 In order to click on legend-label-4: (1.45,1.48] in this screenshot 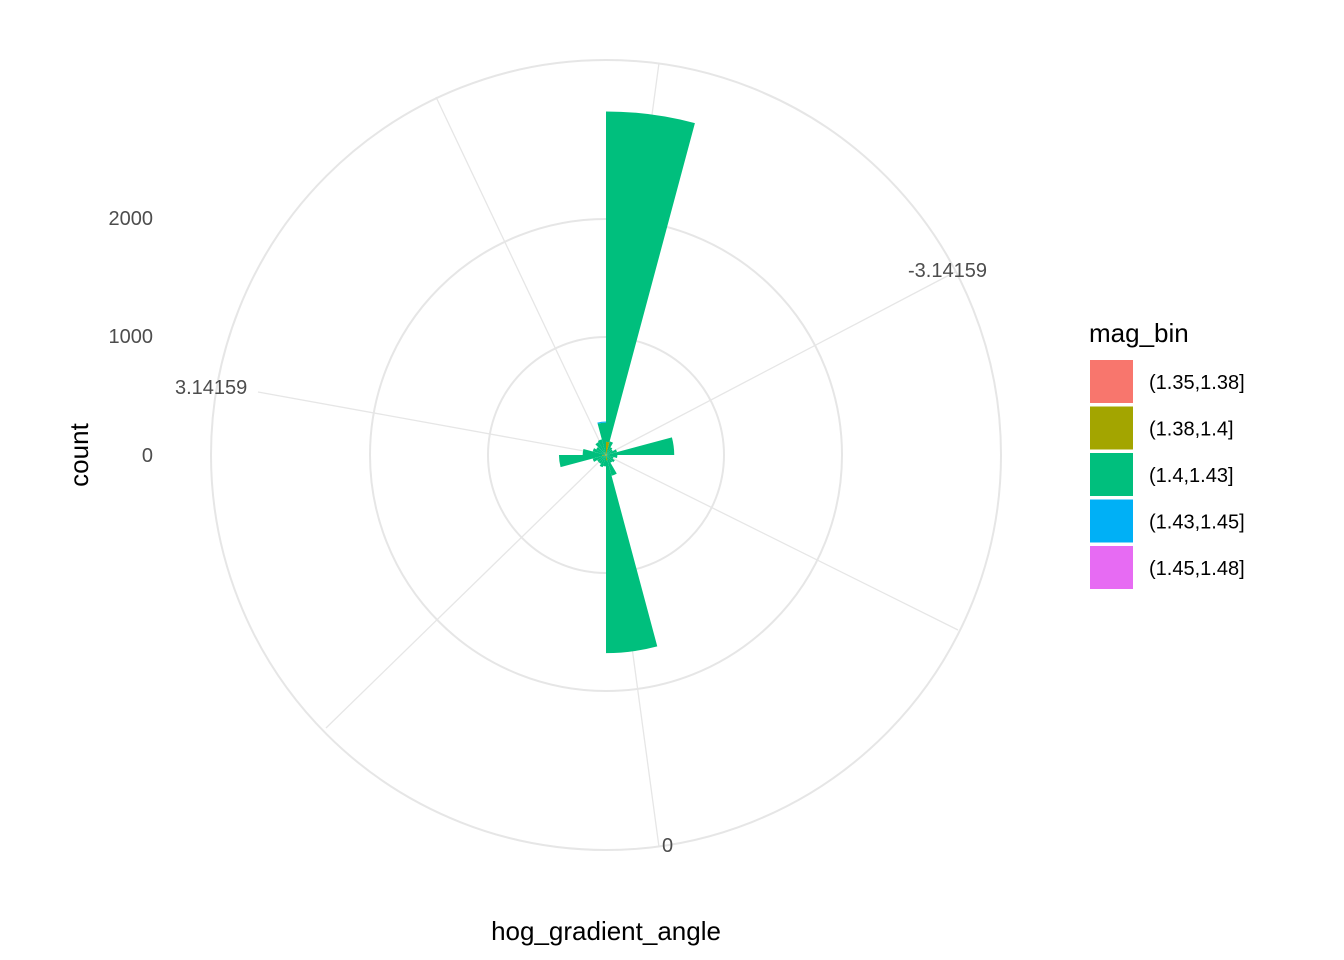, I will do `click(1197, 569)`.